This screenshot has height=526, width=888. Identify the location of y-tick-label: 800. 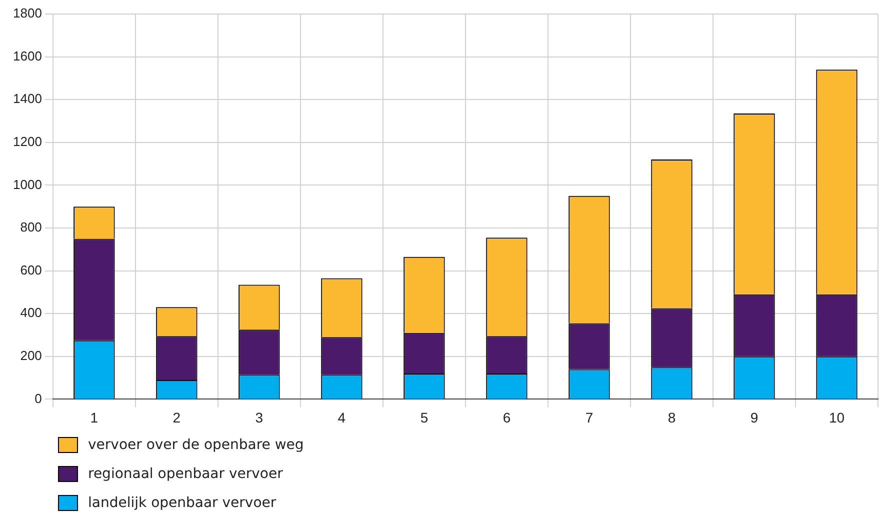
(31, 227).